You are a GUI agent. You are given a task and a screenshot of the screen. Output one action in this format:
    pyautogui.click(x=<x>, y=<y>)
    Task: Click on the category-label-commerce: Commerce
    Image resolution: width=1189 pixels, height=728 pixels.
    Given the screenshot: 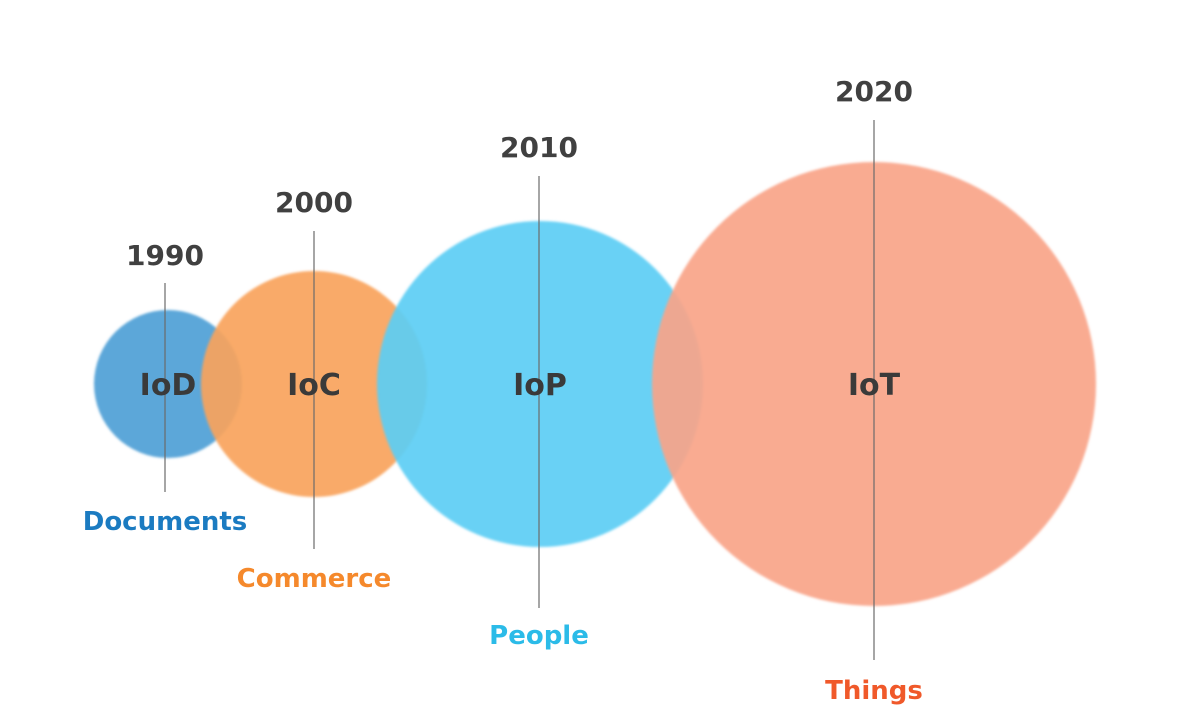 What is the action you would take?
    pyautogui.click(x=314, y=579)
    